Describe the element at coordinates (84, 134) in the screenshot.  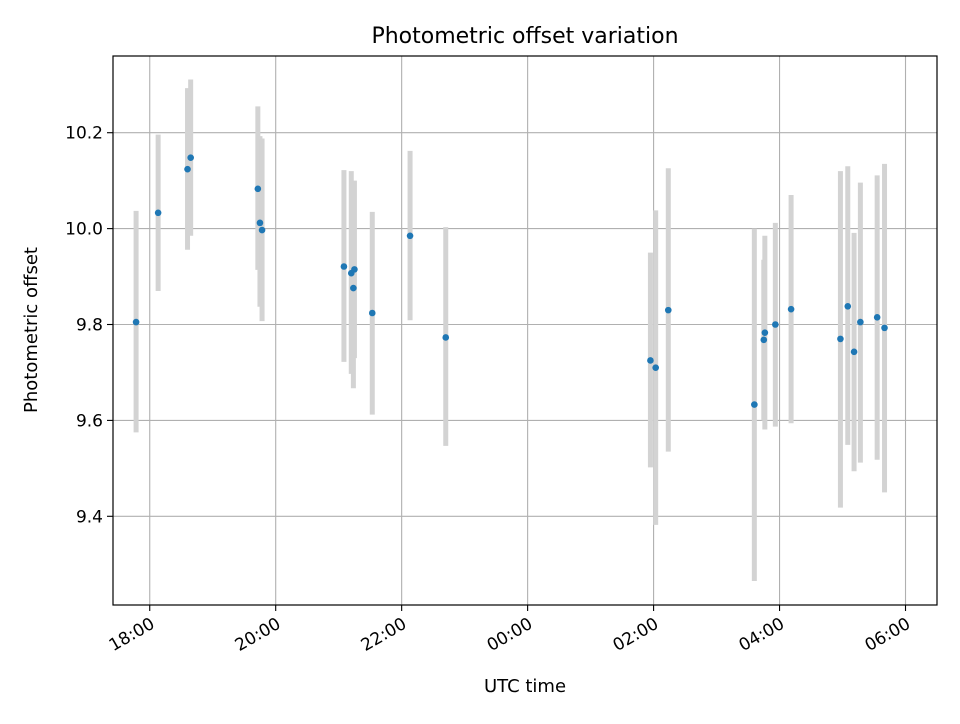
I see `y-tick-label: 10.2` at that location.